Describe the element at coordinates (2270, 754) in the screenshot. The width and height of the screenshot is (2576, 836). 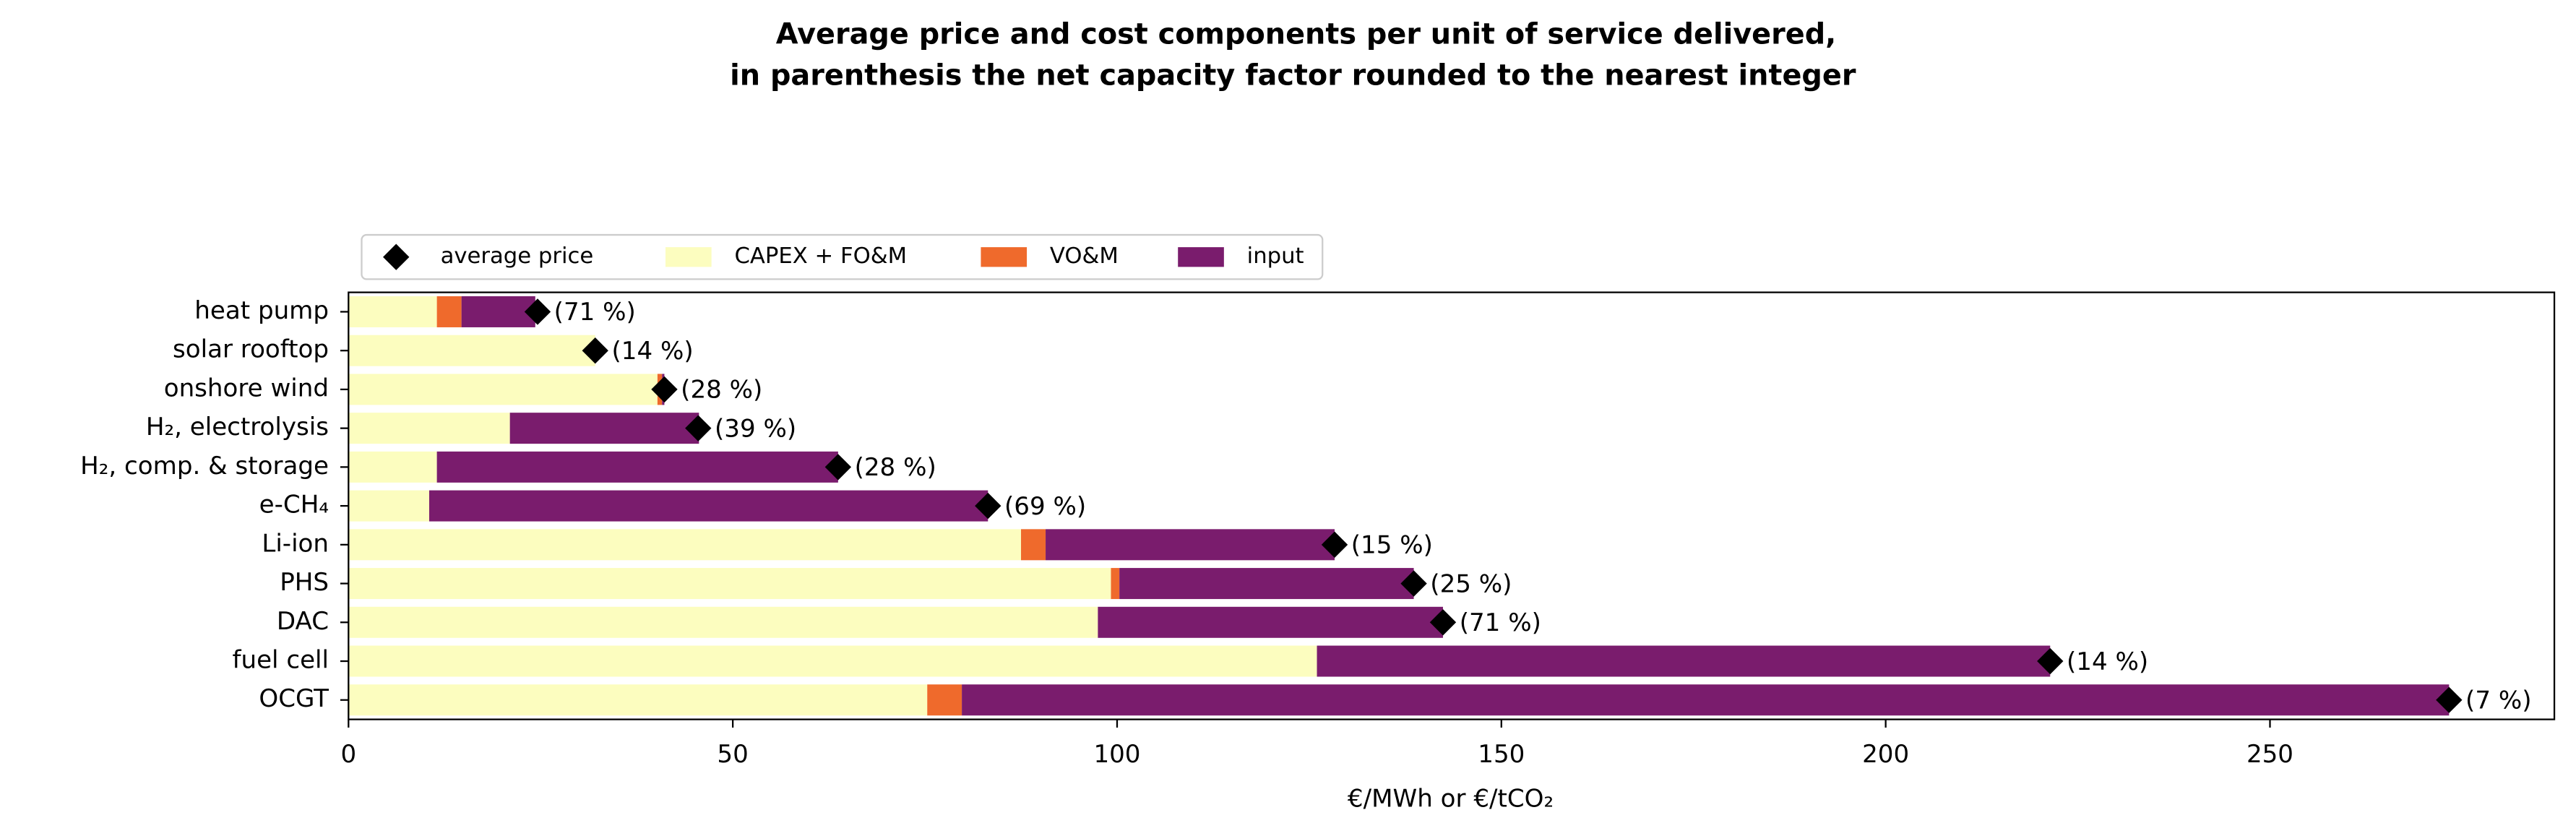
I see `x-tick-label: 250` at that location.